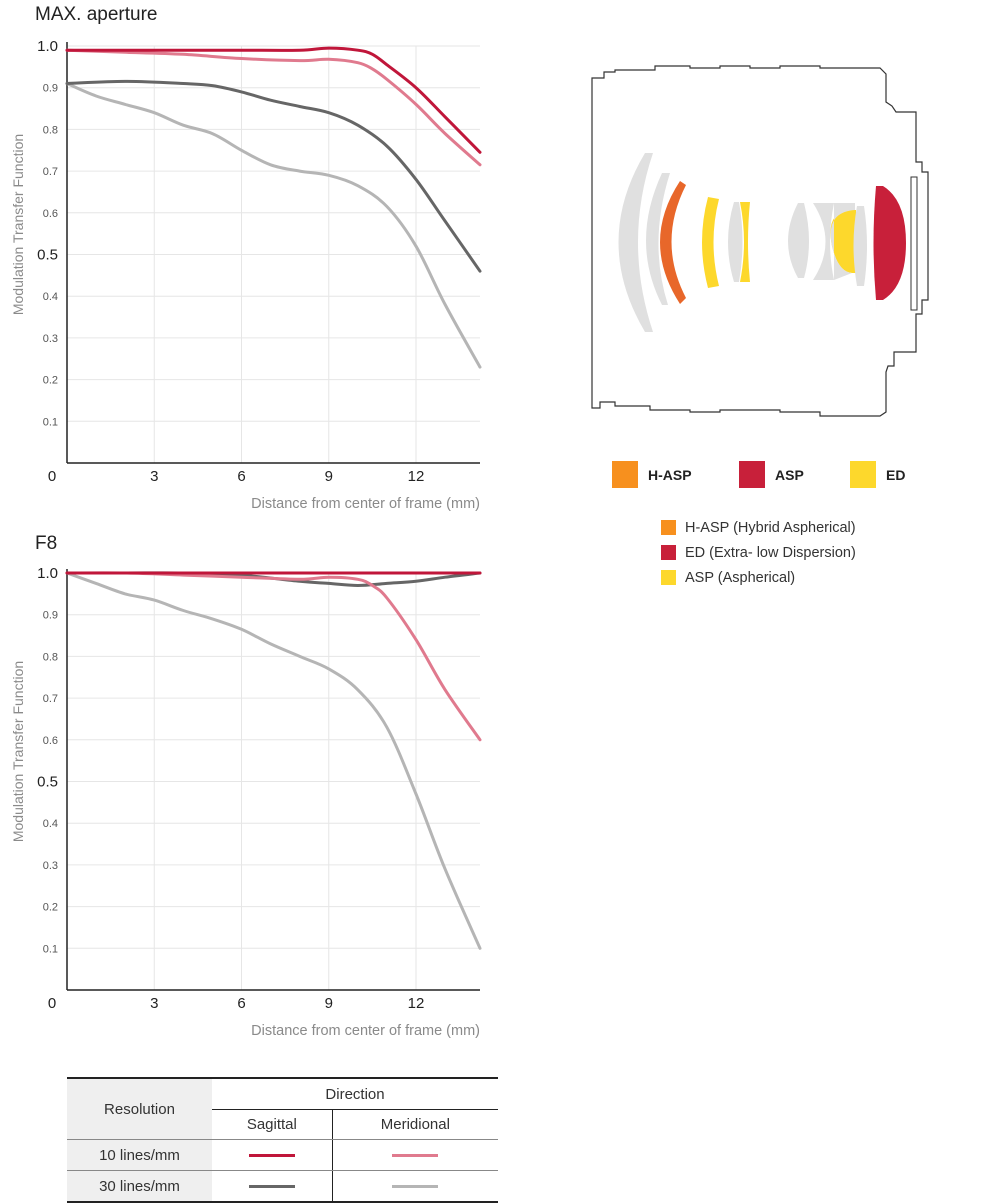 The height and width of the screenshot is (1203, 1000). Describe the element at coordinates (771, 474) in the screenshot. I see `legend-item-asp: ASP` at that location.